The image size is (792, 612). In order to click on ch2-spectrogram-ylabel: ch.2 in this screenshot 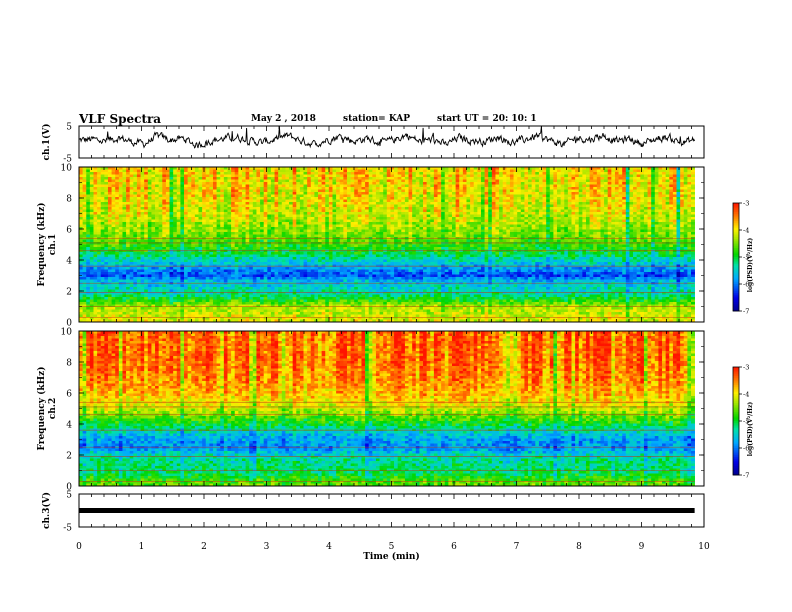, I will do `click(53, 408)`.